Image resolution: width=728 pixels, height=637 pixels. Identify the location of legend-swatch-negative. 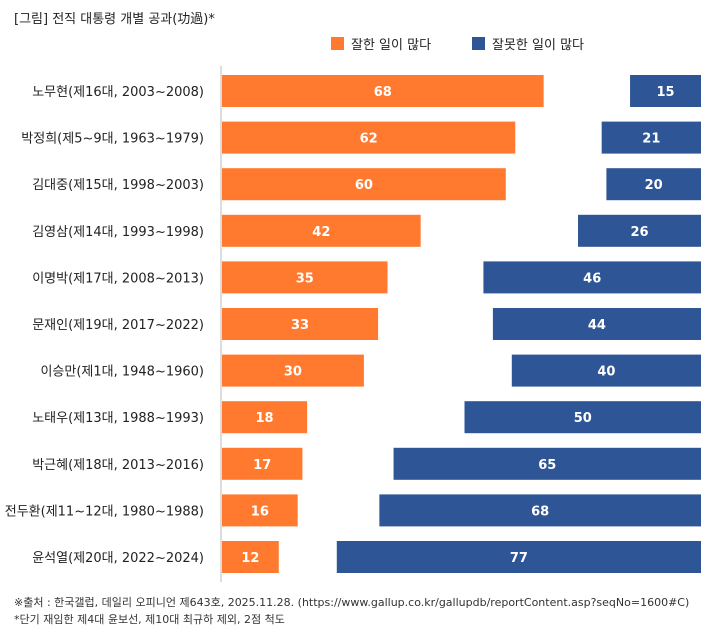
(478, 43).